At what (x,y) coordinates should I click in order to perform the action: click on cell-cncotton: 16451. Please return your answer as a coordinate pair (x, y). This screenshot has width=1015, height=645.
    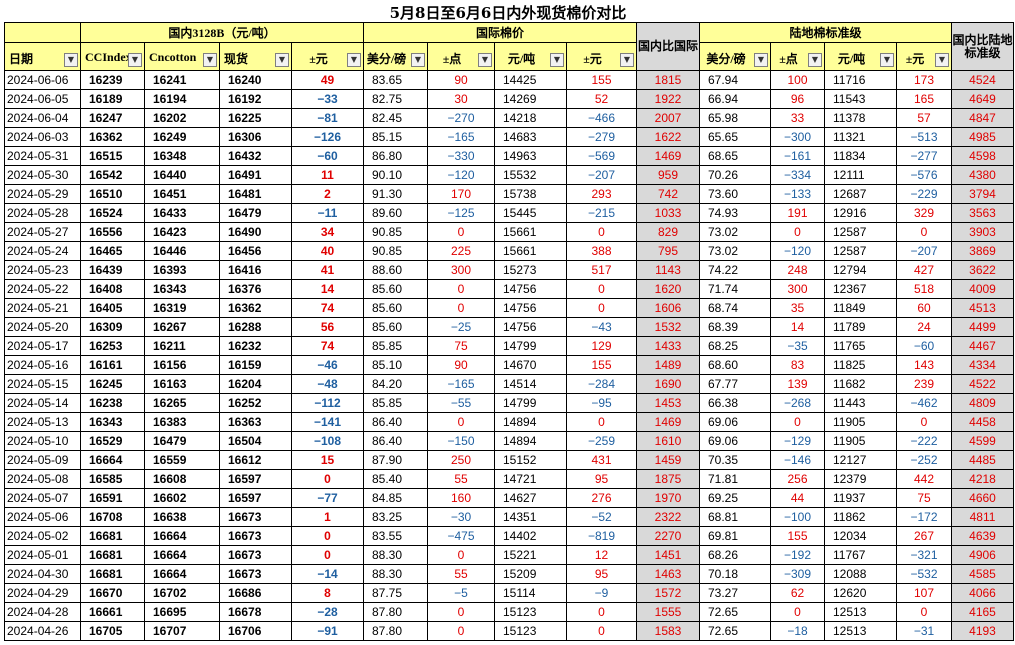
    Looking at the image, I should click on (182, 194).